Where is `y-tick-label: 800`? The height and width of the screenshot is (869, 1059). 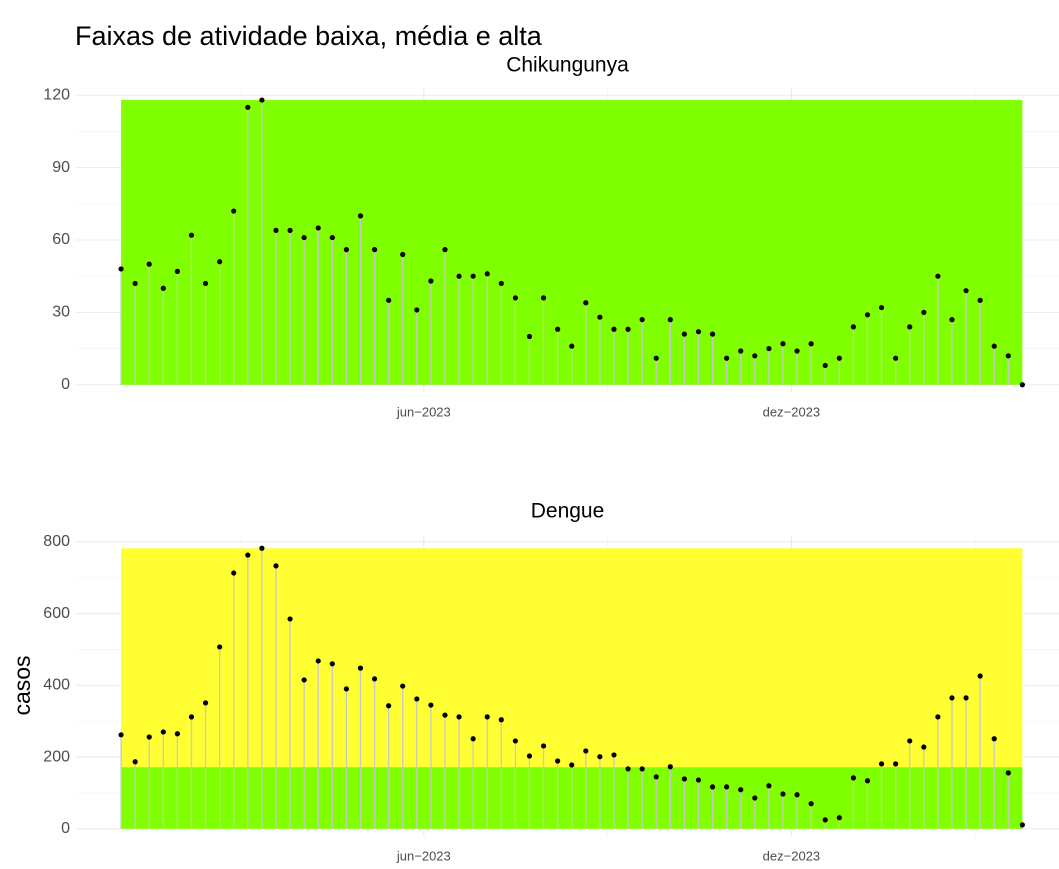 y-tick-label: 800 is located at coordinates (56, 541).